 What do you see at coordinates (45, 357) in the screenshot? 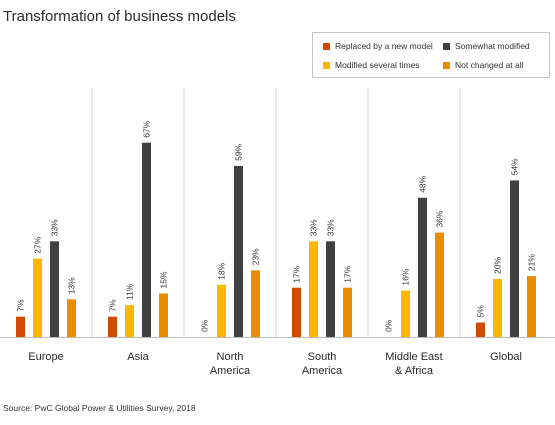
I see `category-label: Europe` at bounding box center [45, 357].